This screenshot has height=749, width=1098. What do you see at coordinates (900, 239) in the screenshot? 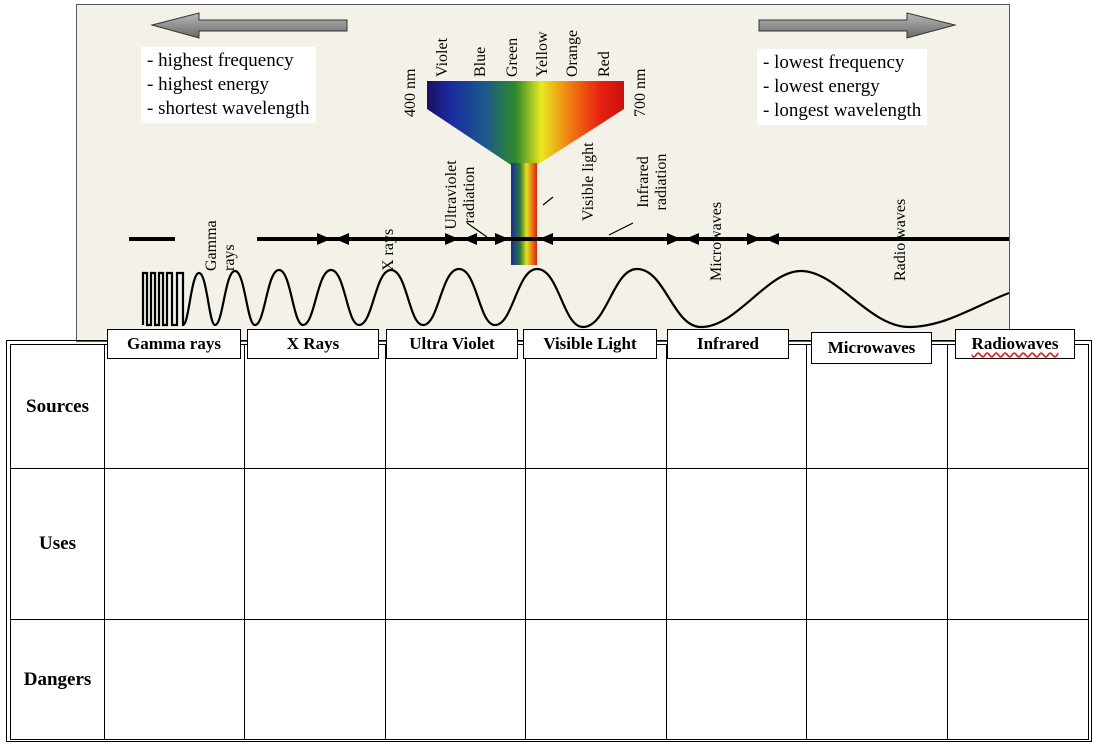
I see `band-label-radio: Radio waves` at bounding box center [900, 239].